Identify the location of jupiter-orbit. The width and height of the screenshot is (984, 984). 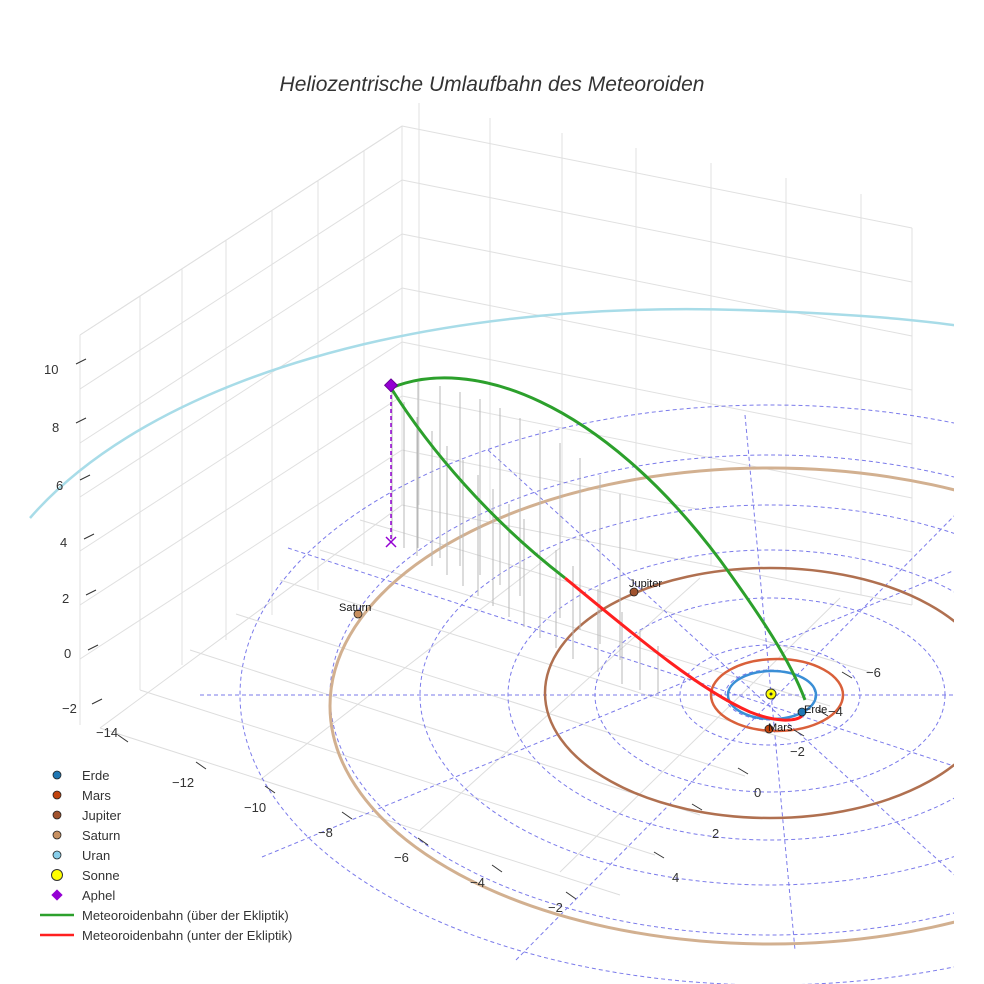
(748, 693).